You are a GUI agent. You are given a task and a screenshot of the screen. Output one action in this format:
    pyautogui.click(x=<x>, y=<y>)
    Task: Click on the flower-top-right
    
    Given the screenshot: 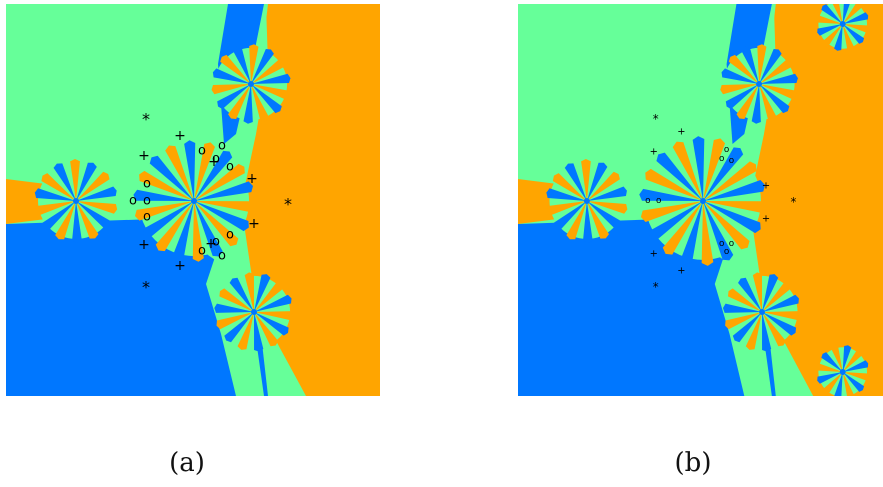 What is the action you would take?
    pyautogui.click(x=843, y=27)
    